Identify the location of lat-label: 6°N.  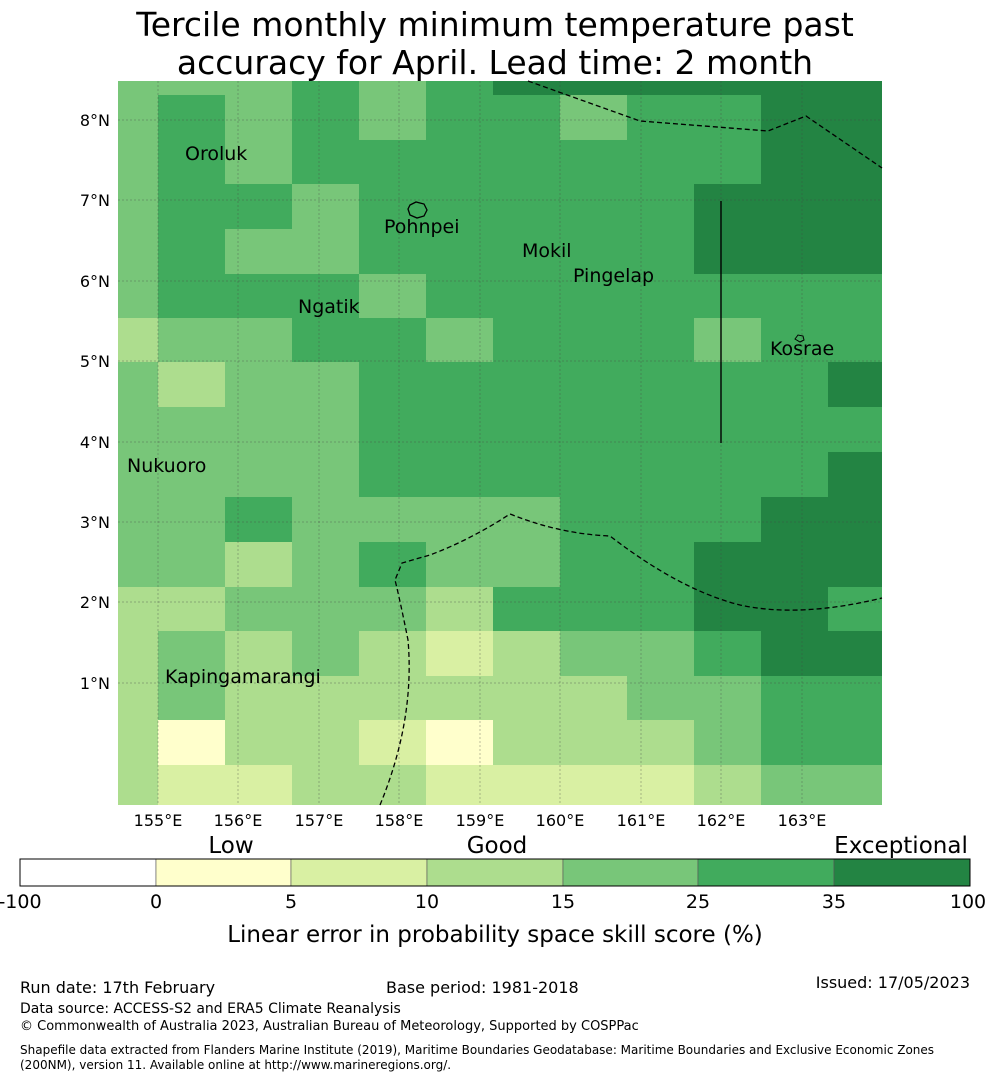
(95, 281).